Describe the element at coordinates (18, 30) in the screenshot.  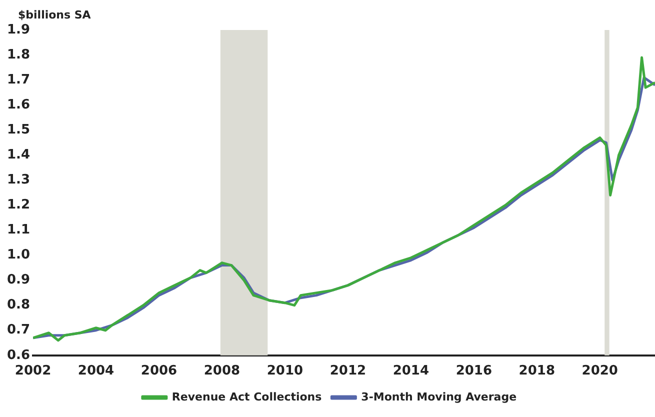
I see `y-tick-label: 1.9` at that location.